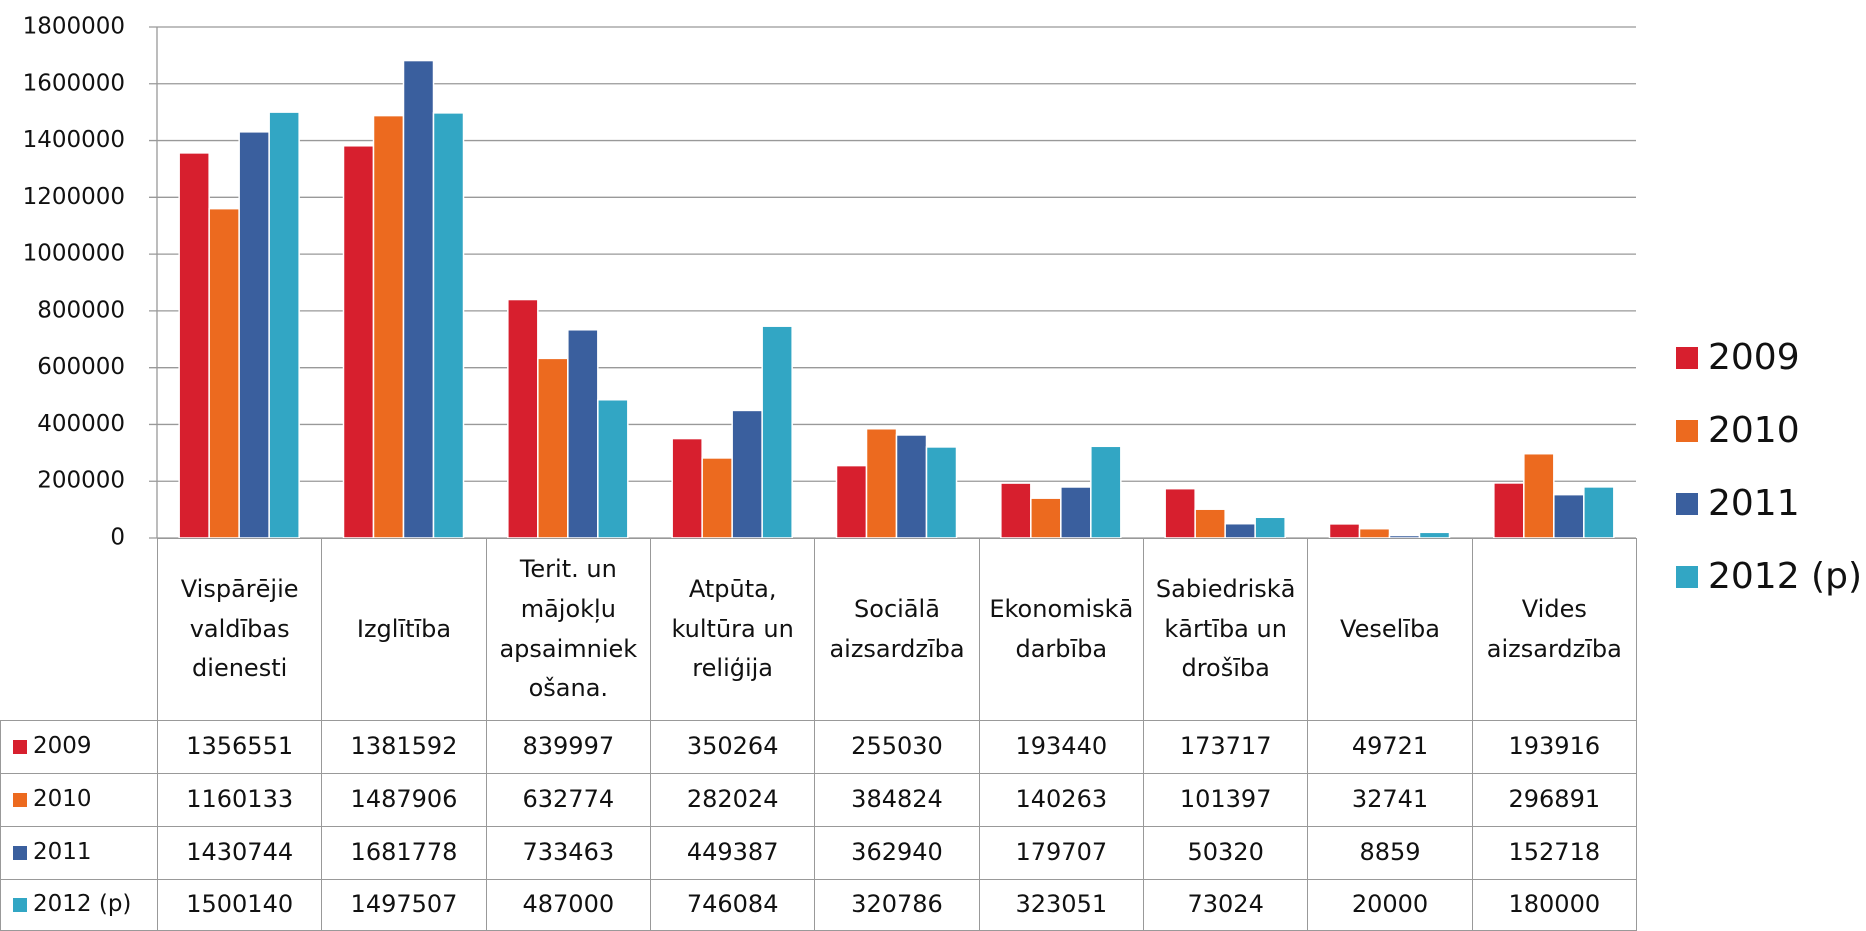 The image size is (1866, 931). I want to click on row-header: 2011, so click(79, 853).